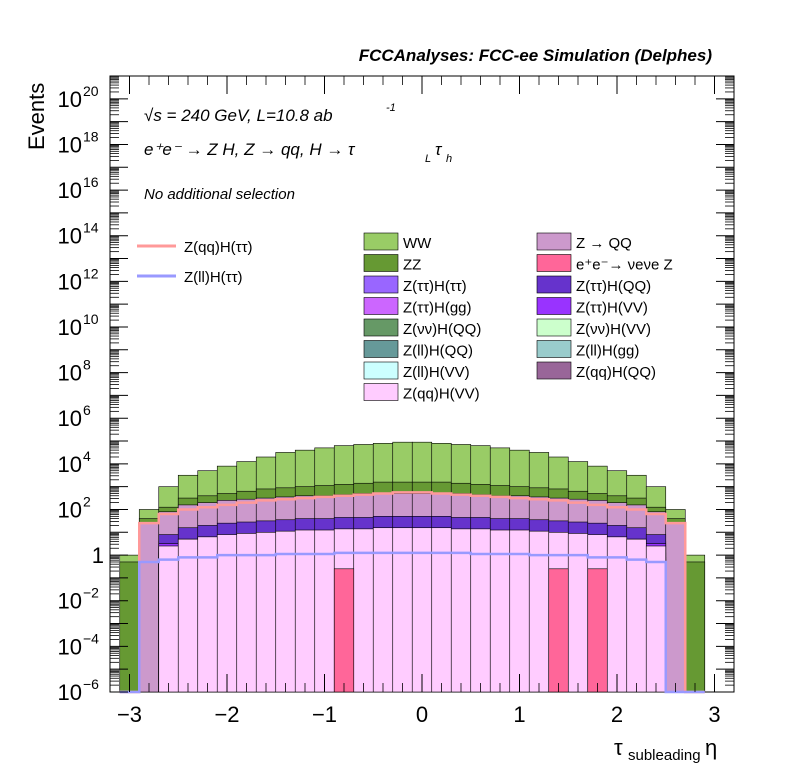 The image size is (796, 772). I want to click on y-tick-exponent: 4, so click(87, 456).